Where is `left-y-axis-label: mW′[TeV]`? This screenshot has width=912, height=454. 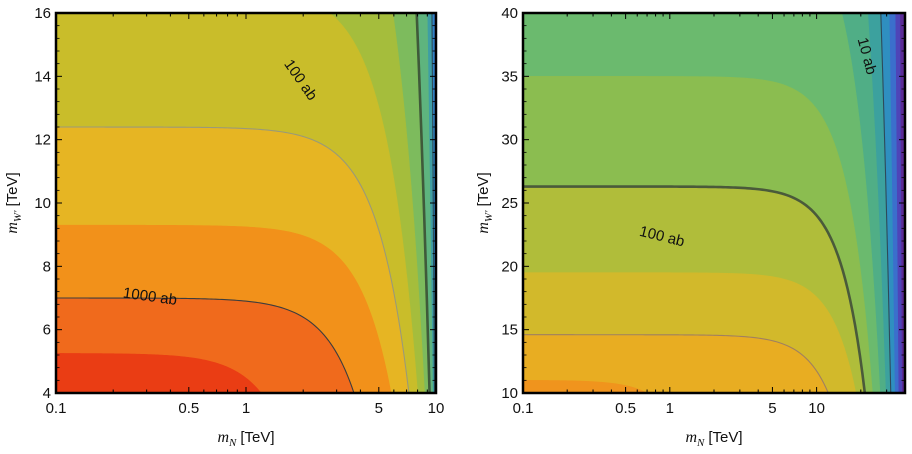 left-y-axis-label: mW′[TeV] is located at coordinates (14, 202).